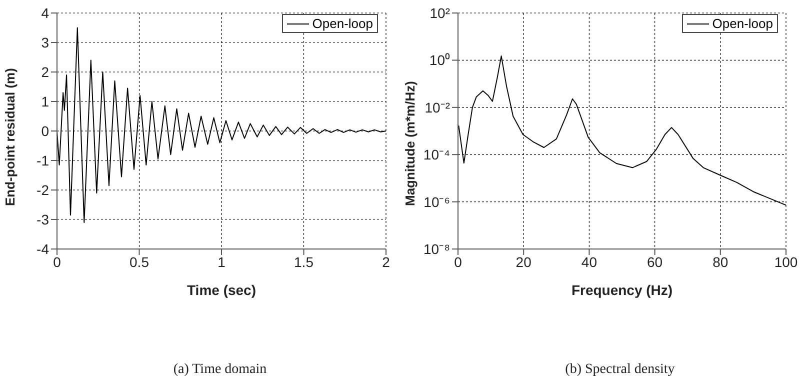  What do you see at coordinates (386, 262) in the screenshot?
I see `x-tick-label: 2` at bounding box center [386, 262].